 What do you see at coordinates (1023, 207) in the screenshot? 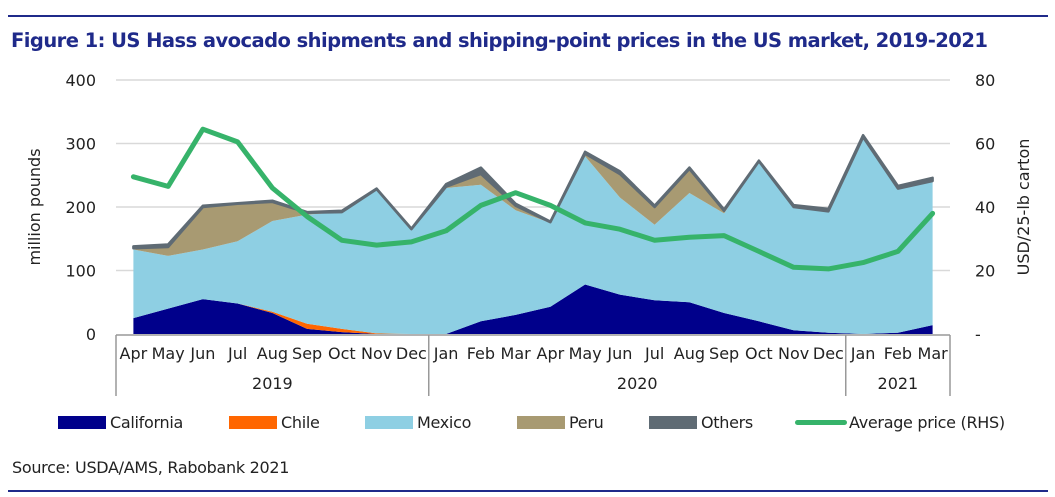
I see `y2-axis-title: USD/25-lb carton` at bounding box center [1023, 207].